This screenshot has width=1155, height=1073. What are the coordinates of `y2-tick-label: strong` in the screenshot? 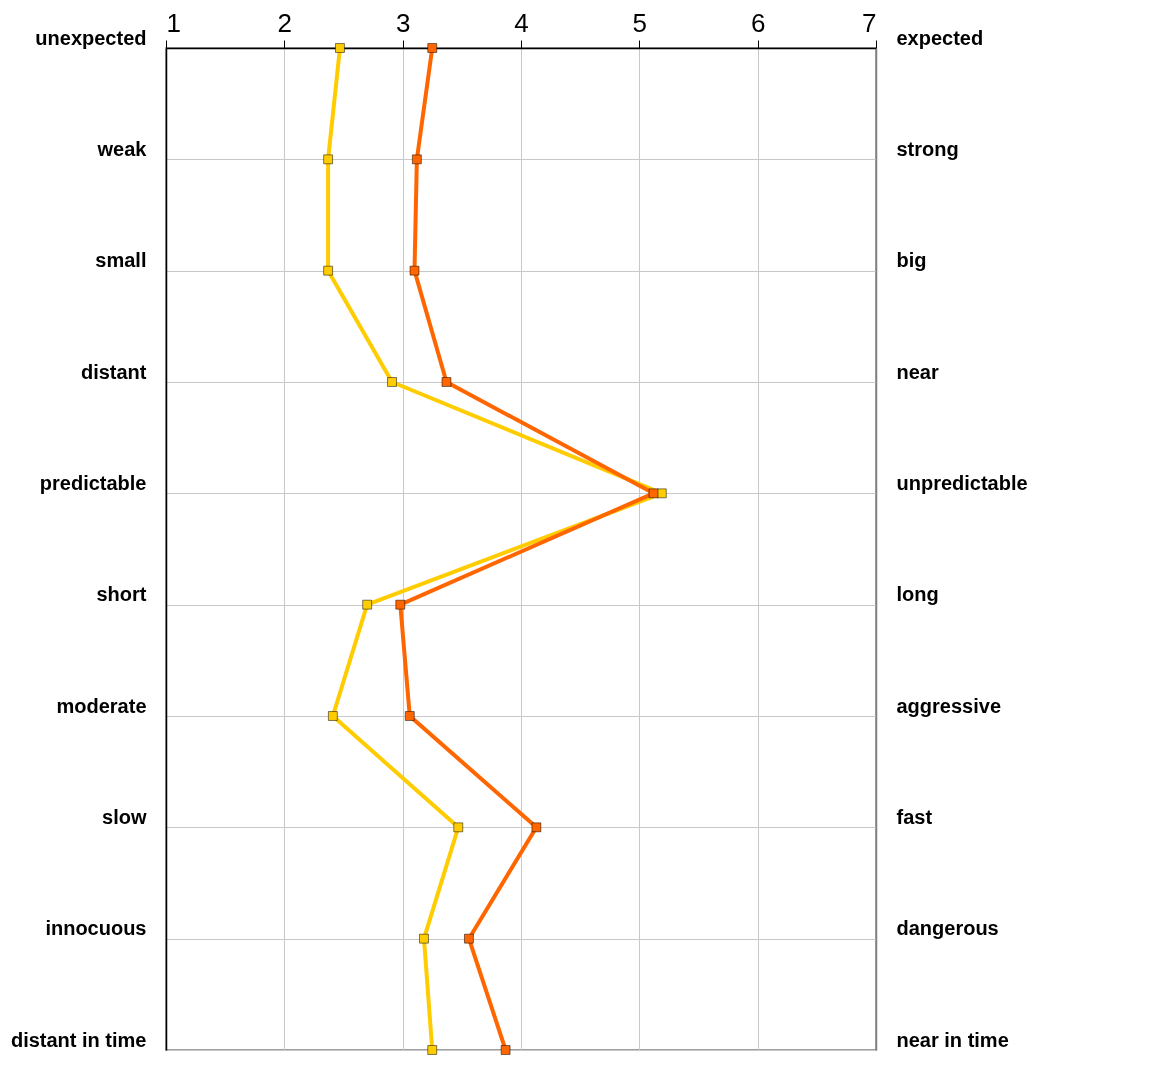 It's located at (927, 148).